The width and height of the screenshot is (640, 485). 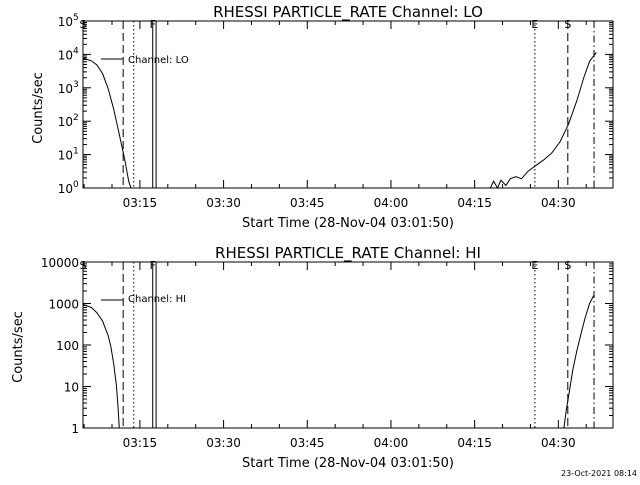 What do you see at coordinates (348, 253) in the screenshot?
I see `hi-chart-title: RHESSI PARTICLE_RATE Channel: HI` at bounding box center [348, 253].